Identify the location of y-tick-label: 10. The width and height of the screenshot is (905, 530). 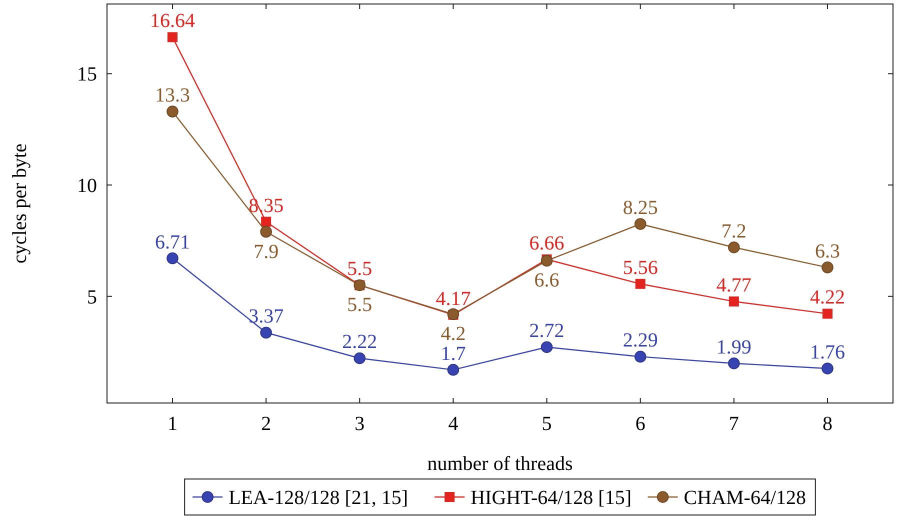
(87, 186).